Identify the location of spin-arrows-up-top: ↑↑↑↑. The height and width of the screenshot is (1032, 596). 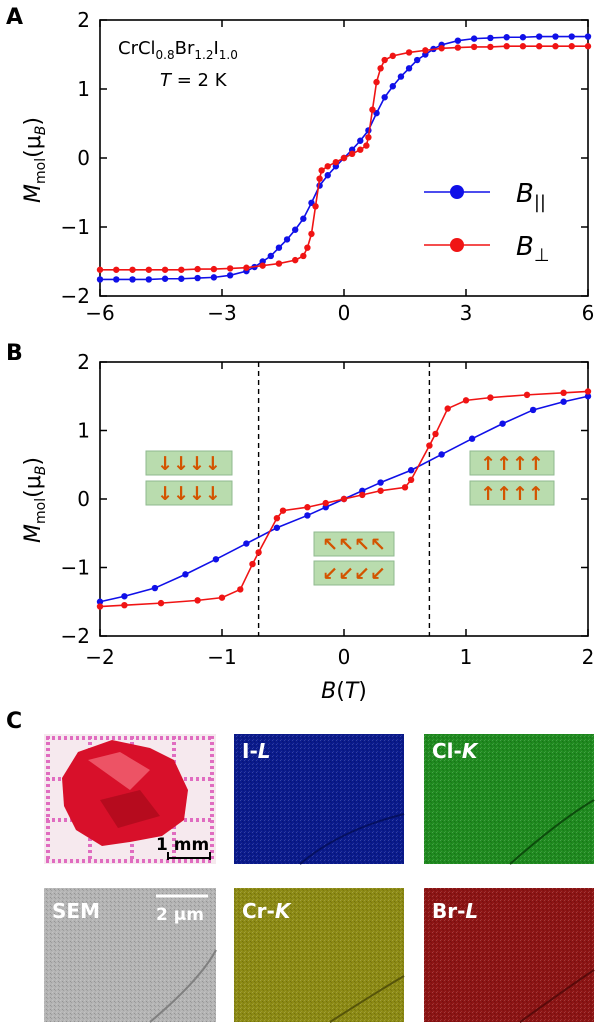
(512, 464).